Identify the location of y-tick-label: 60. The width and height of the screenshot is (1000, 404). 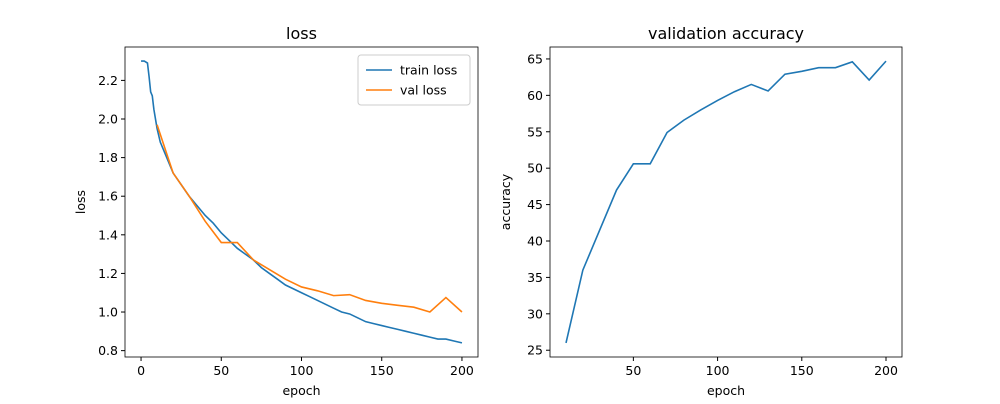
(535, 95).